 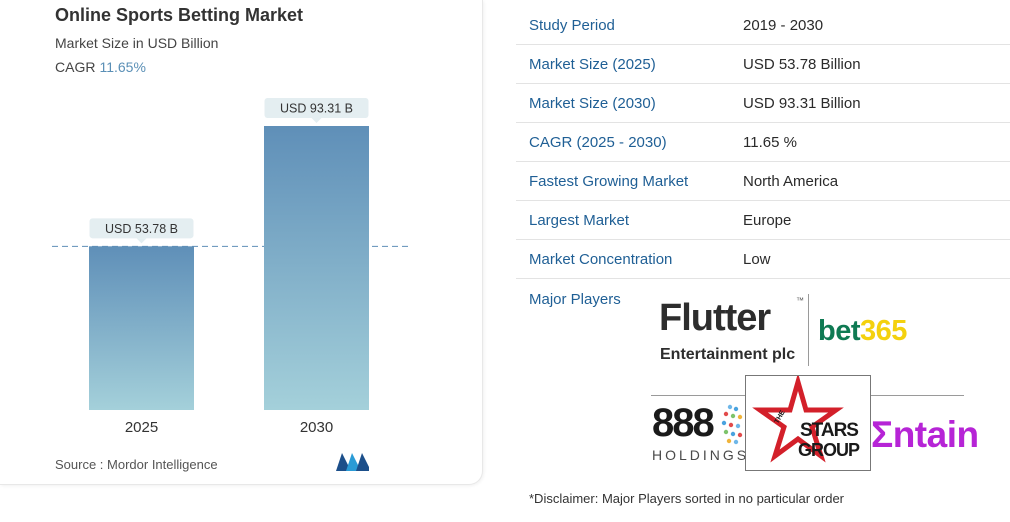 What do you see at coordinates (316, 427) in the screenshot?
I see `category-label-2030: 2030` at bounding box center [316, 427].